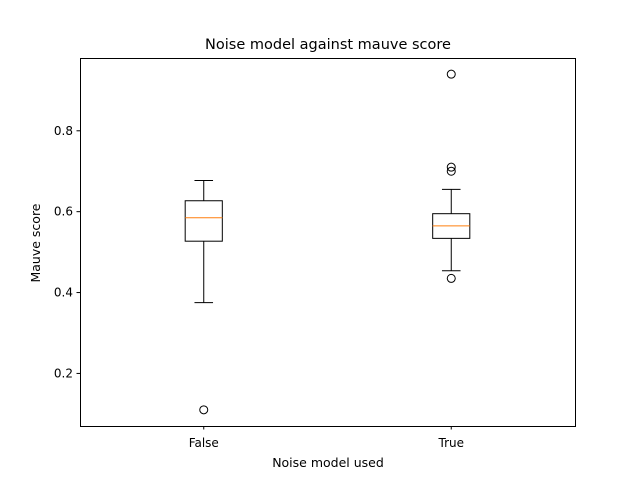  I want to click on y-tick-label: 0.6, so click(63, 212).